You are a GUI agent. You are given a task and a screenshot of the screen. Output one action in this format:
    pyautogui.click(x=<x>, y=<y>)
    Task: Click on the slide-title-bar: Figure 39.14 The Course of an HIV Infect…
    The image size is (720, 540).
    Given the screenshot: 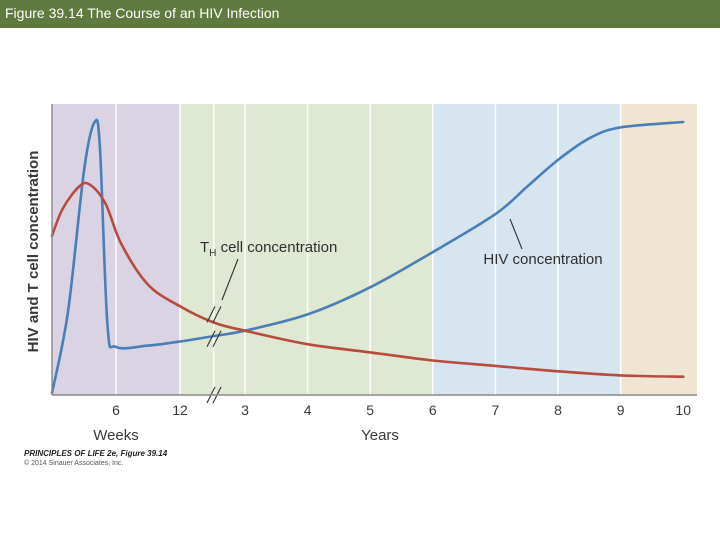 What is the action you would take?
    pyautogui.click(x=360, y=14)
    